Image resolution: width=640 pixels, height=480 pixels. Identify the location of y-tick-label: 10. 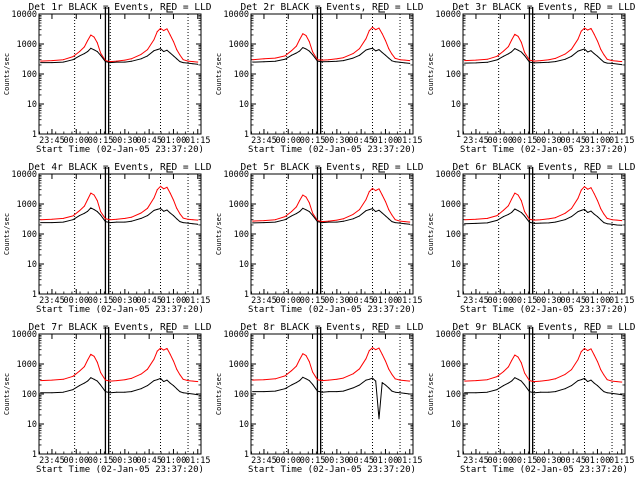
(32, 105).